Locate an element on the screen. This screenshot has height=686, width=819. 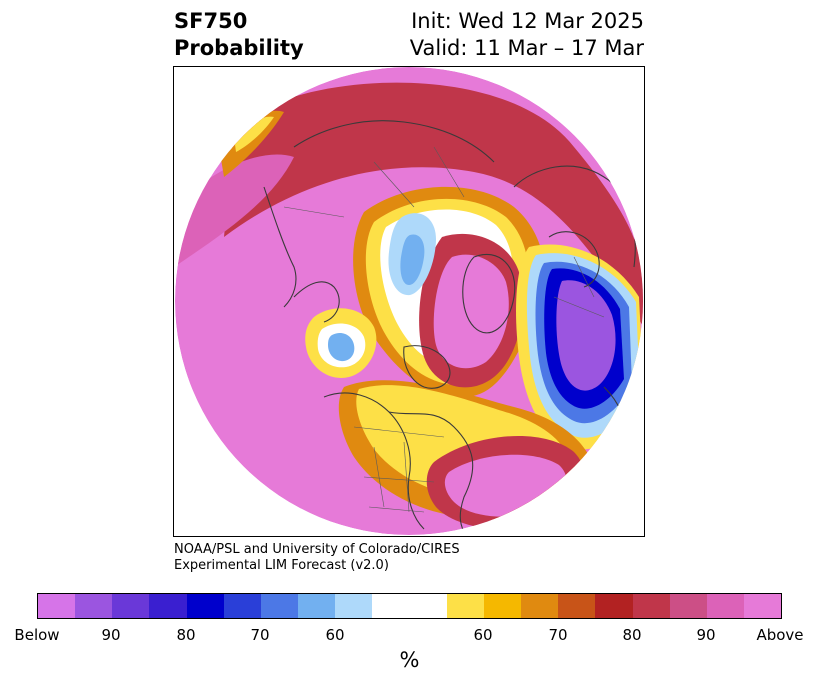
coastline-europe is located at coordinates (574, 259).